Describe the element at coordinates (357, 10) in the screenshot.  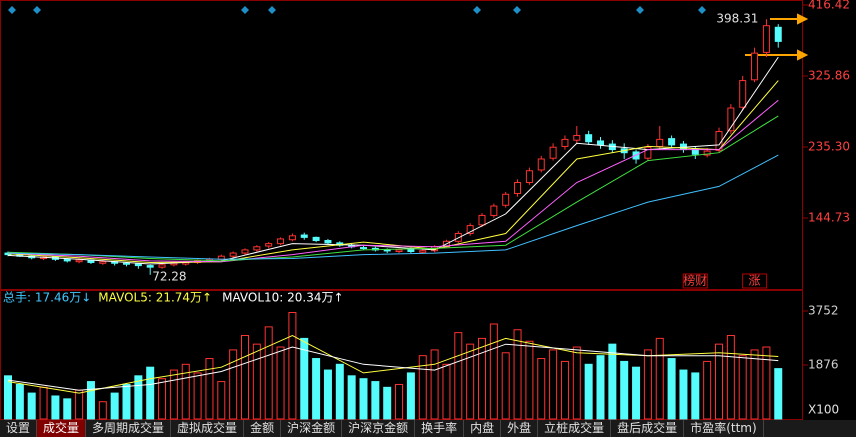
I see `event-diamonds` at that location.